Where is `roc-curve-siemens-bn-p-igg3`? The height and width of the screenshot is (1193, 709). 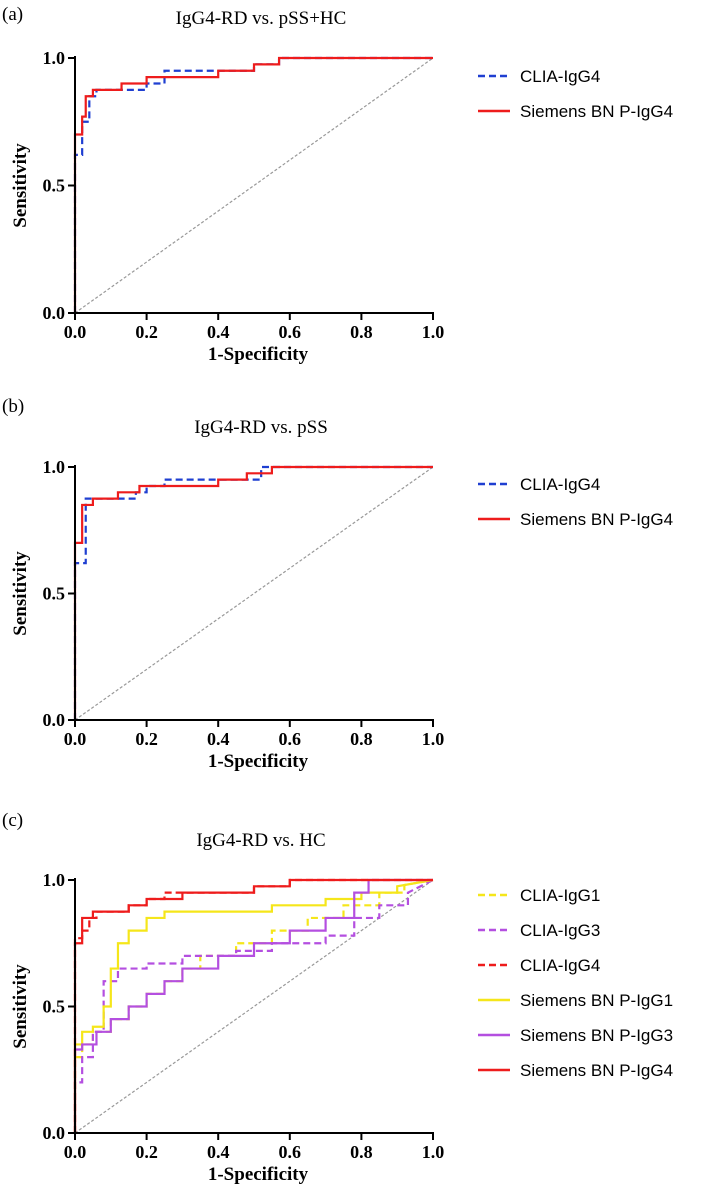 roc-curve-siemens-bn-p-igg3 is located at coordinates (253, 1005).